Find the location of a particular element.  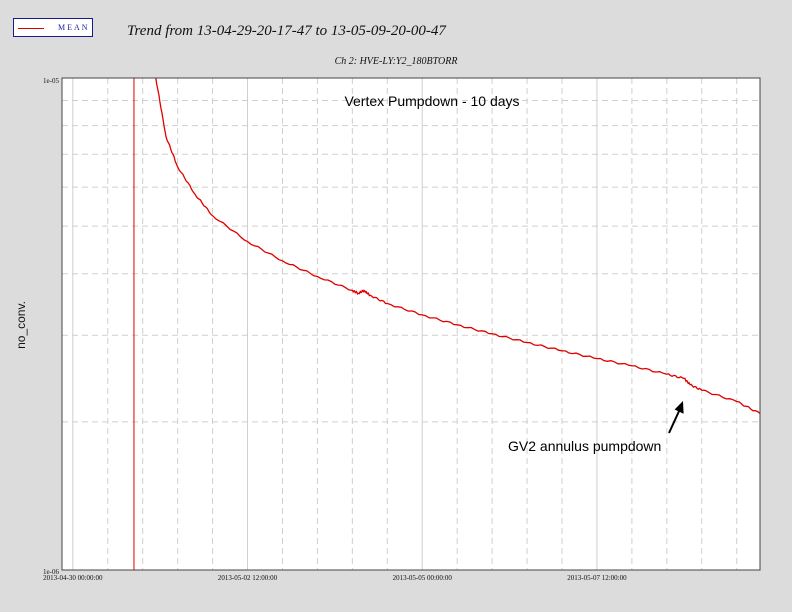

x-tick-label: 2013-05-02 12:00:00 is located at coordinates (248, 578).